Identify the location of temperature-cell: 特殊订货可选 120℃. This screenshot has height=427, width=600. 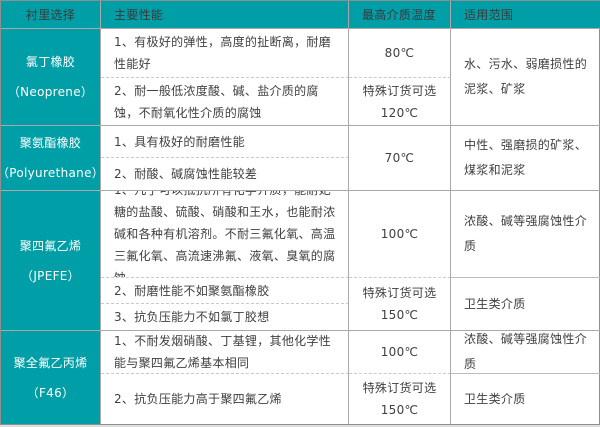
(400, 102).